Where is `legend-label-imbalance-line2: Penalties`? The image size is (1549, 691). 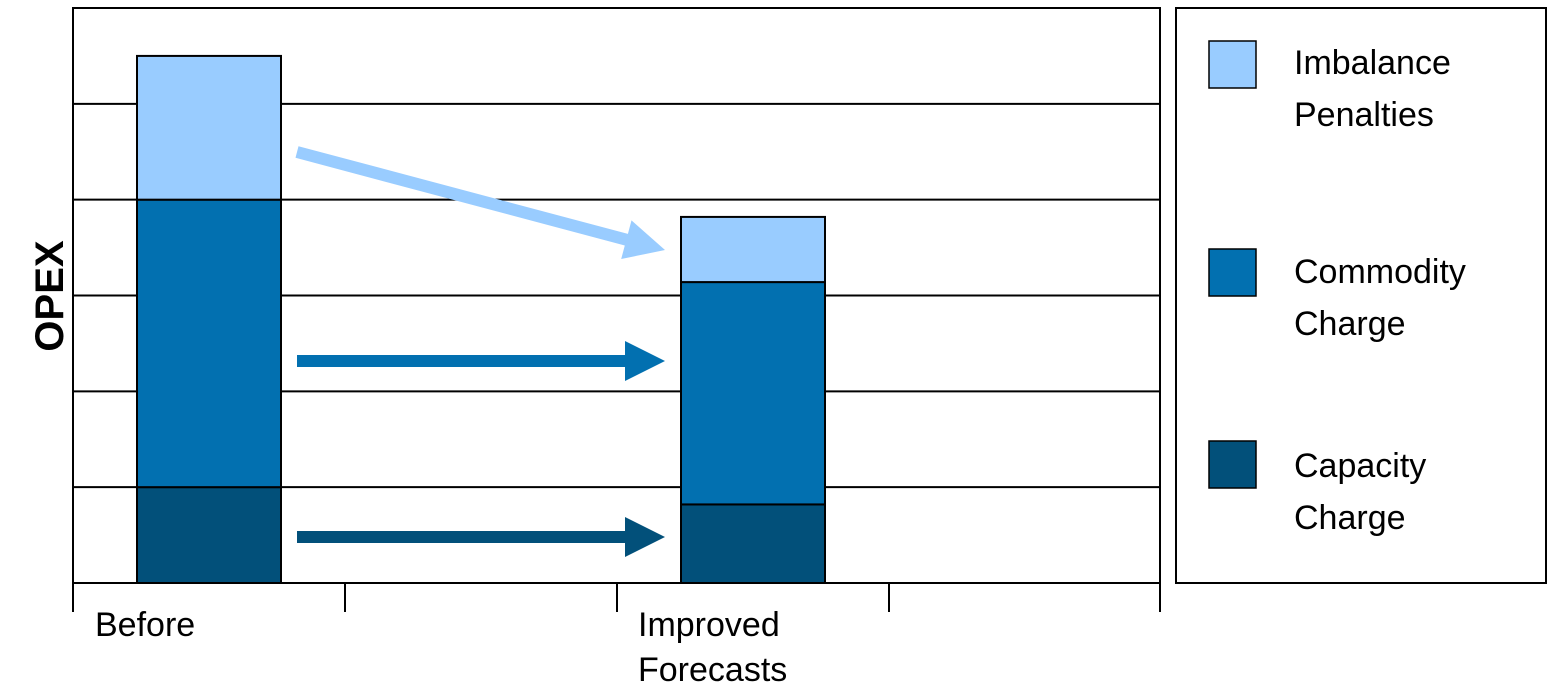 legend-label-imbalance-line2: Penalties is located at coordinates (1364, 115).